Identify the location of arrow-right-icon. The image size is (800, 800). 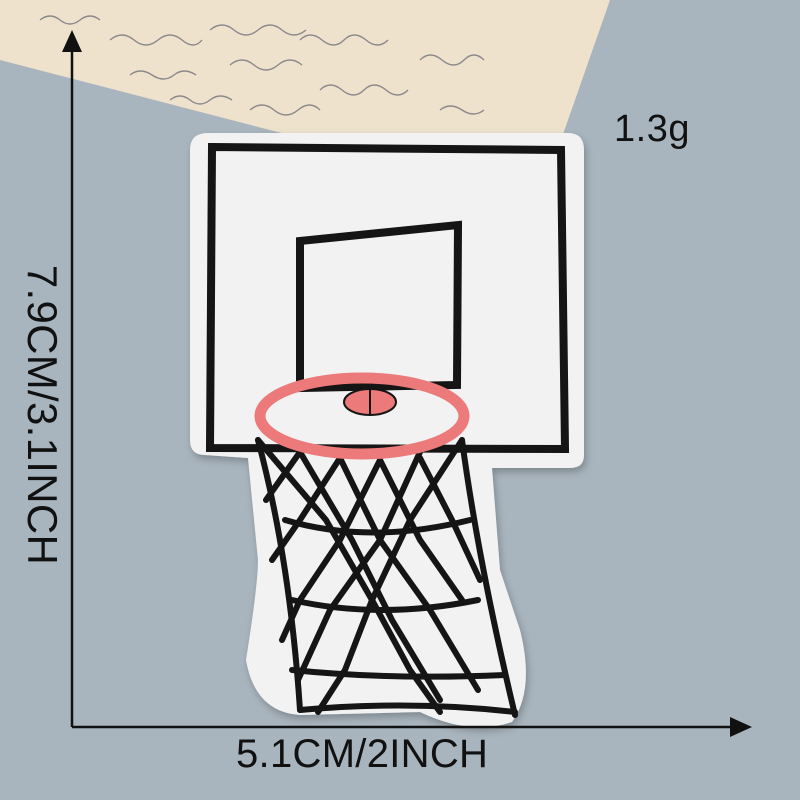
(741, 727).